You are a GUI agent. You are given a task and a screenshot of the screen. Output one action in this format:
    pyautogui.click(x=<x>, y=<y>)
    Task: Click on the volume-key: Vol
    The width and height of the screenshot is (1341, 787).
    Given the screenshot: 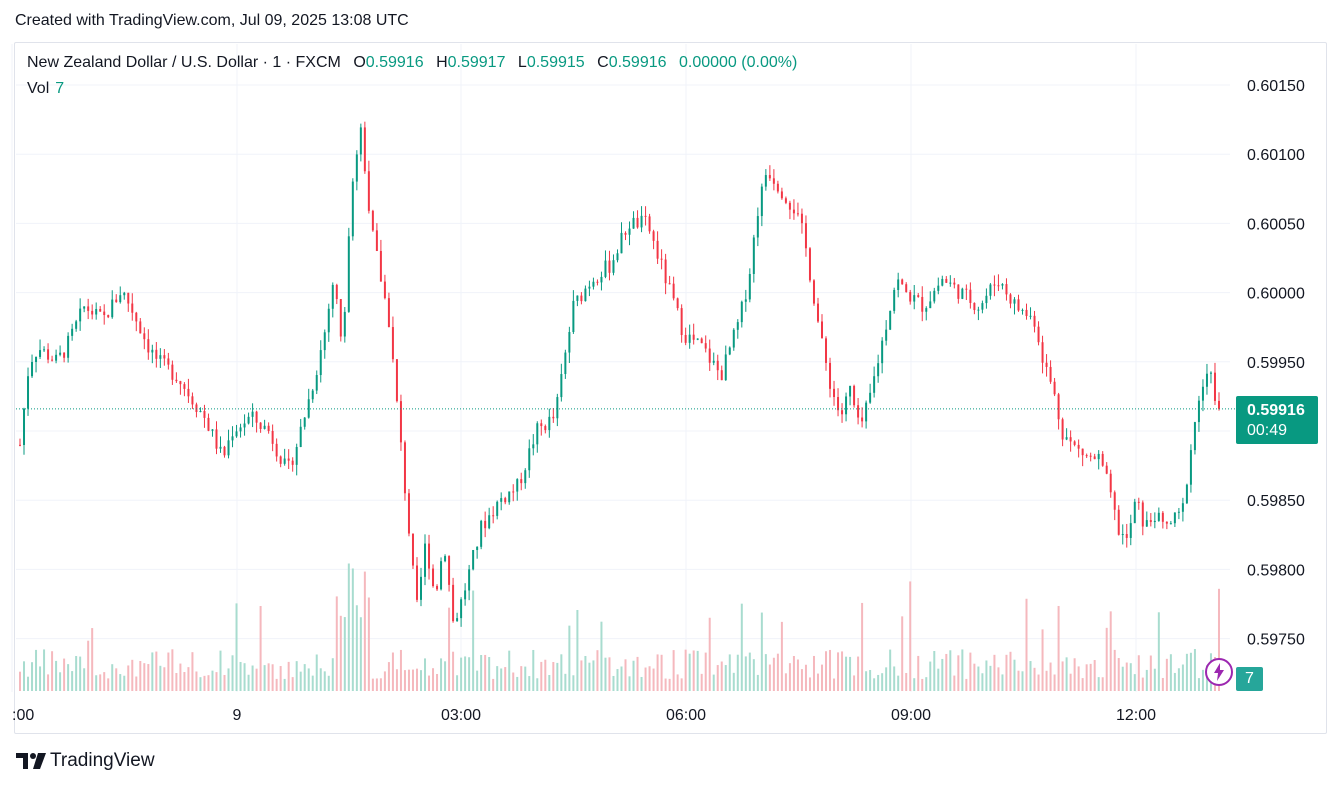 What is the action you would take?
    pyautogui.click(x=38, y=88)
    